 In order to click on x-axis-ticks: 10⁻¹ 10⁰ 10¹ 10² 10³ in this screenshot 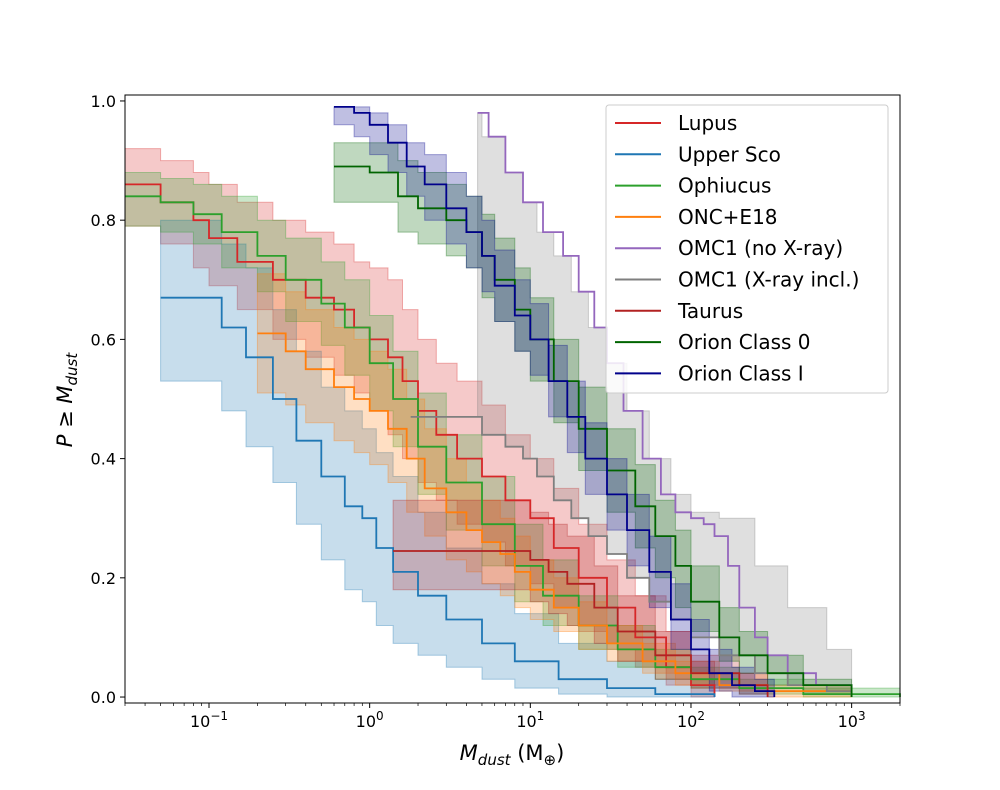, I will do `click(512, 717)`.